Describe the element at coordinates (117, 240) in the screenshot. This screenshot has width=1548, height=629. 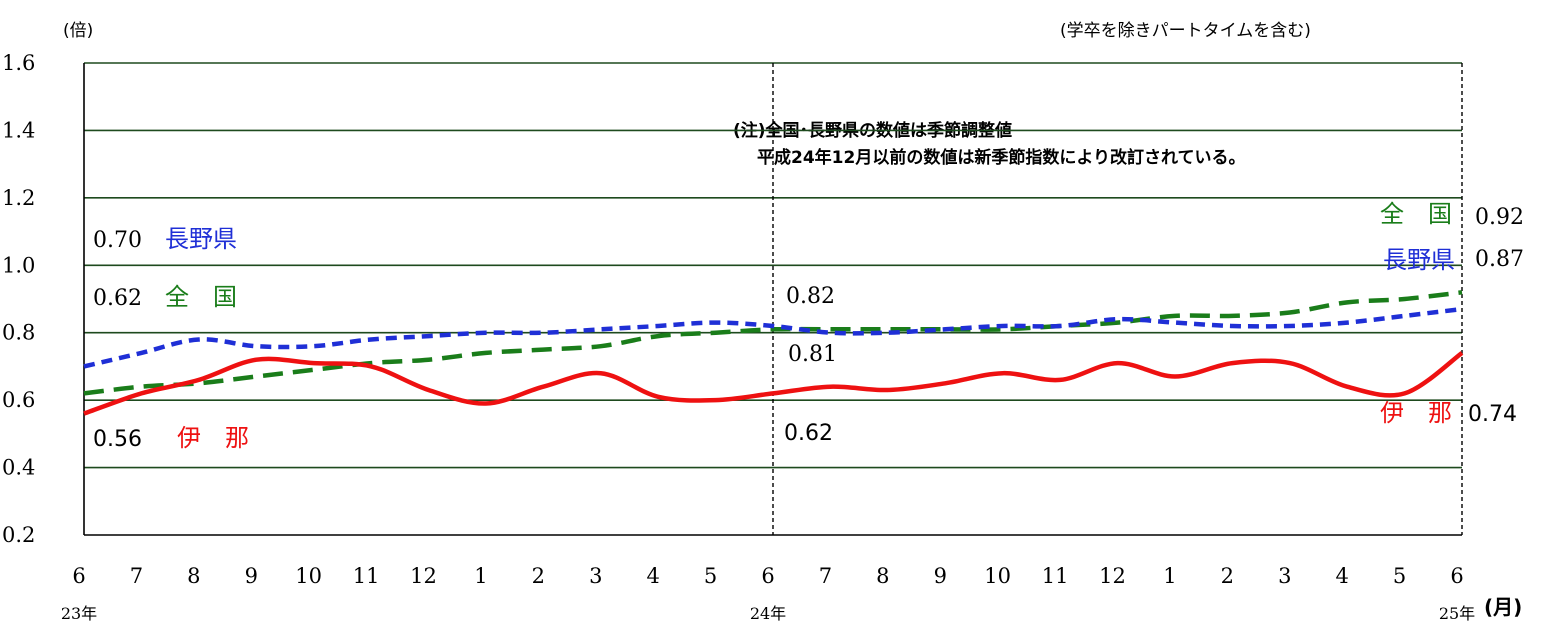
I see `start-value-label: 0.70` at that location.